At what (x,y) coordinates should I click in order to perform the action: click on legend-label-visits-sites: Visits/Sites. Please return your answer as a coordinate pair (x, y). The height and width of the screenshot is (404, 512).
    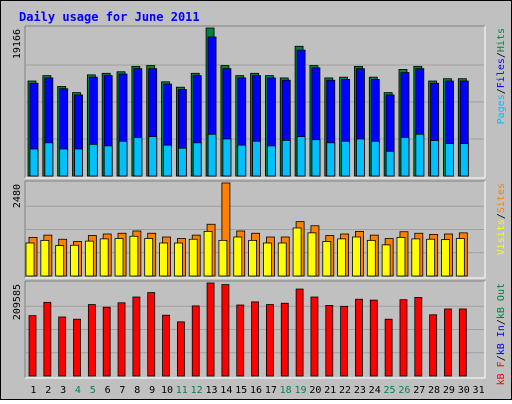
    Looking at the image, I should click on (501, 219).